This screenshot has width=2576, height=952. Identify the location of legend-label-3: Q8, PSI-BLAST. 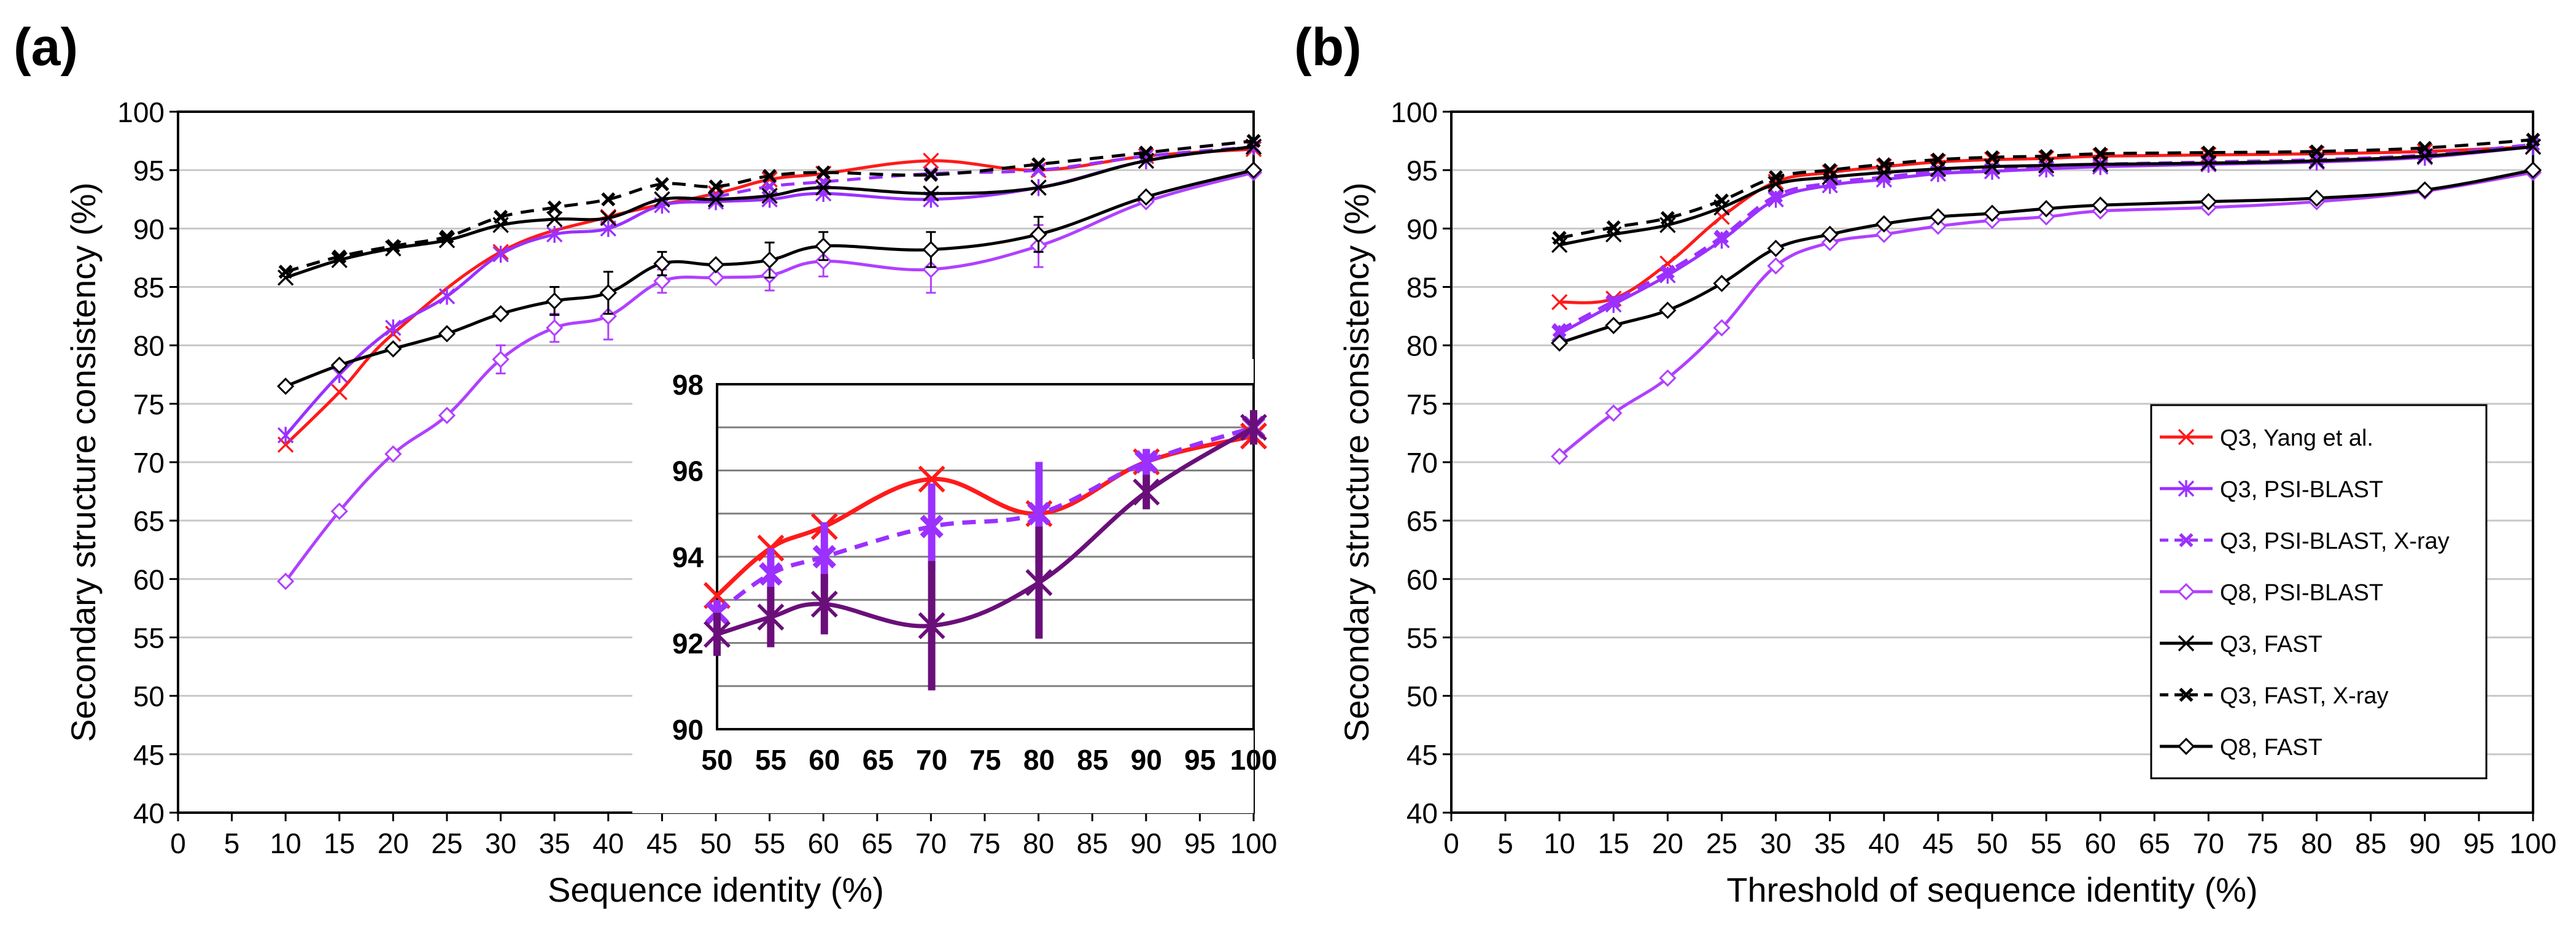
(2301, 593).